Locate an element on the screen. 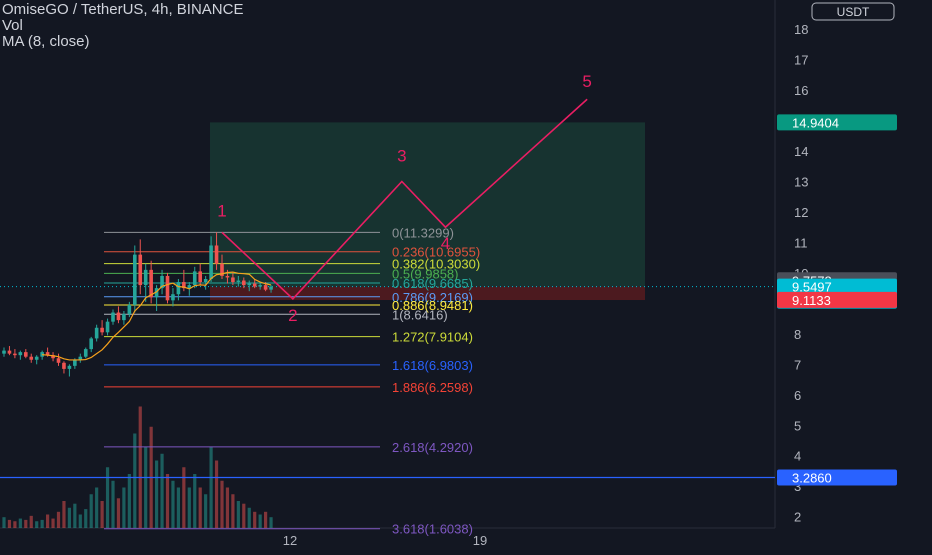 Image resolution: width=932 pixels, height=555 pixels. y-tick-label: 18 is located at coordinates (801, 29).